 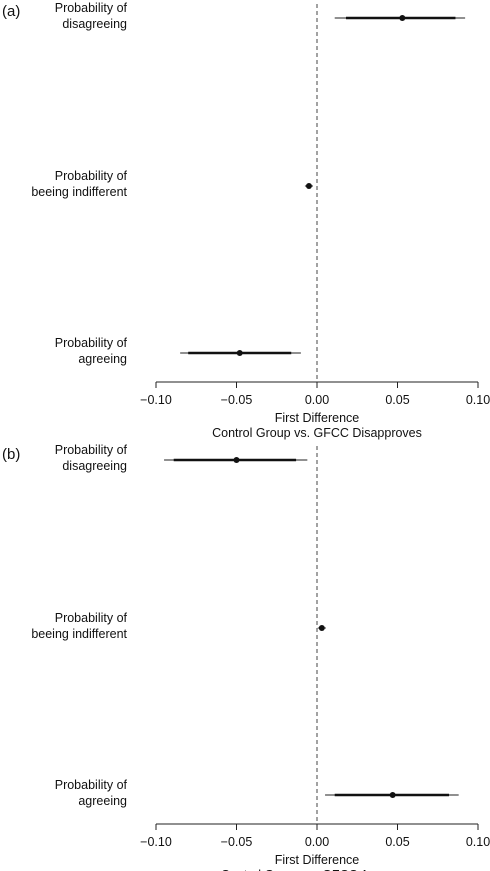 I want to click on panel-label: (b), so click(x=11, y=454).